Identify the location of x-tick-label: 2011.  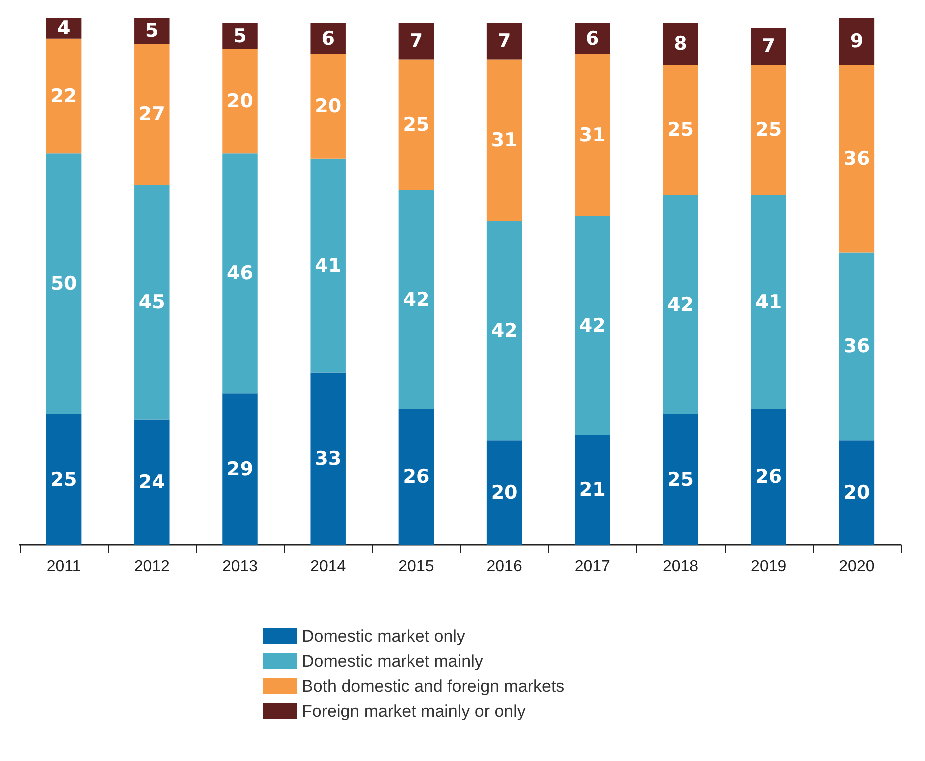
(64, 567).